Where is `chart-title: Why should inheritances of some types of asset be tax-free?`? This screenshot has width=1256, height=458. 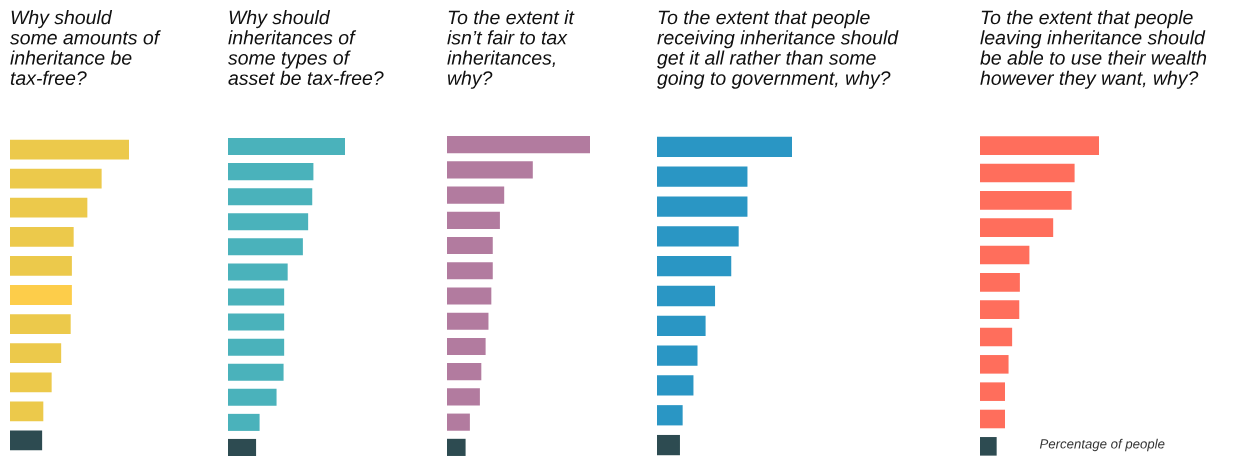
chart-title: Why should inheritances of some types of asset be tax-free? is located at coordinates (306, 47).